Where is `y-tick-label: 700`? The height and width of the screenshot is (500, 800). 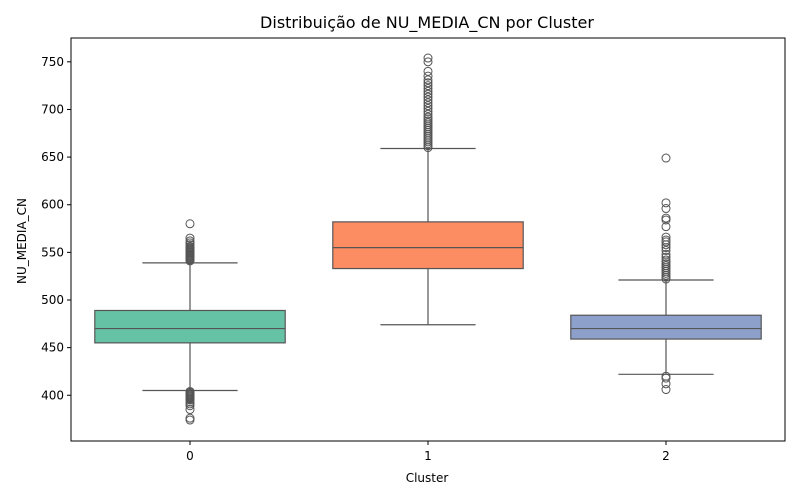 y-tick-label: 700 is located at coordinates (52, 109).